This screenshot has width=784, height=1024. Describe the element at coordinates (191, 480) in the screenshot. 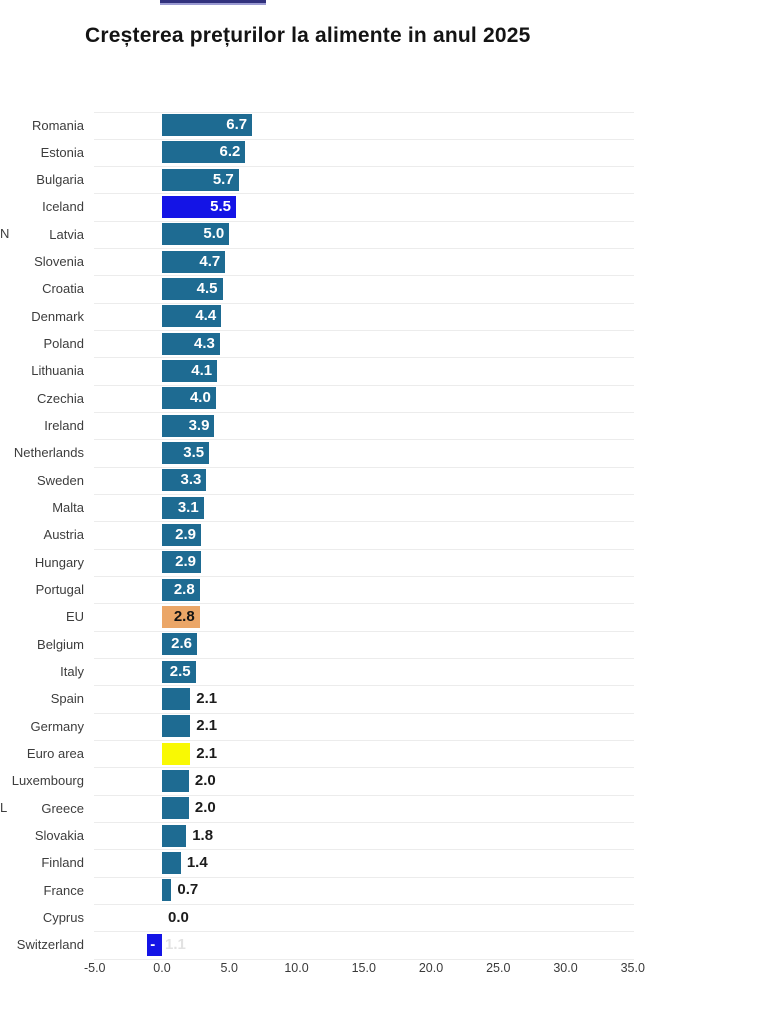

I see `value-label: 3.3` at that location.